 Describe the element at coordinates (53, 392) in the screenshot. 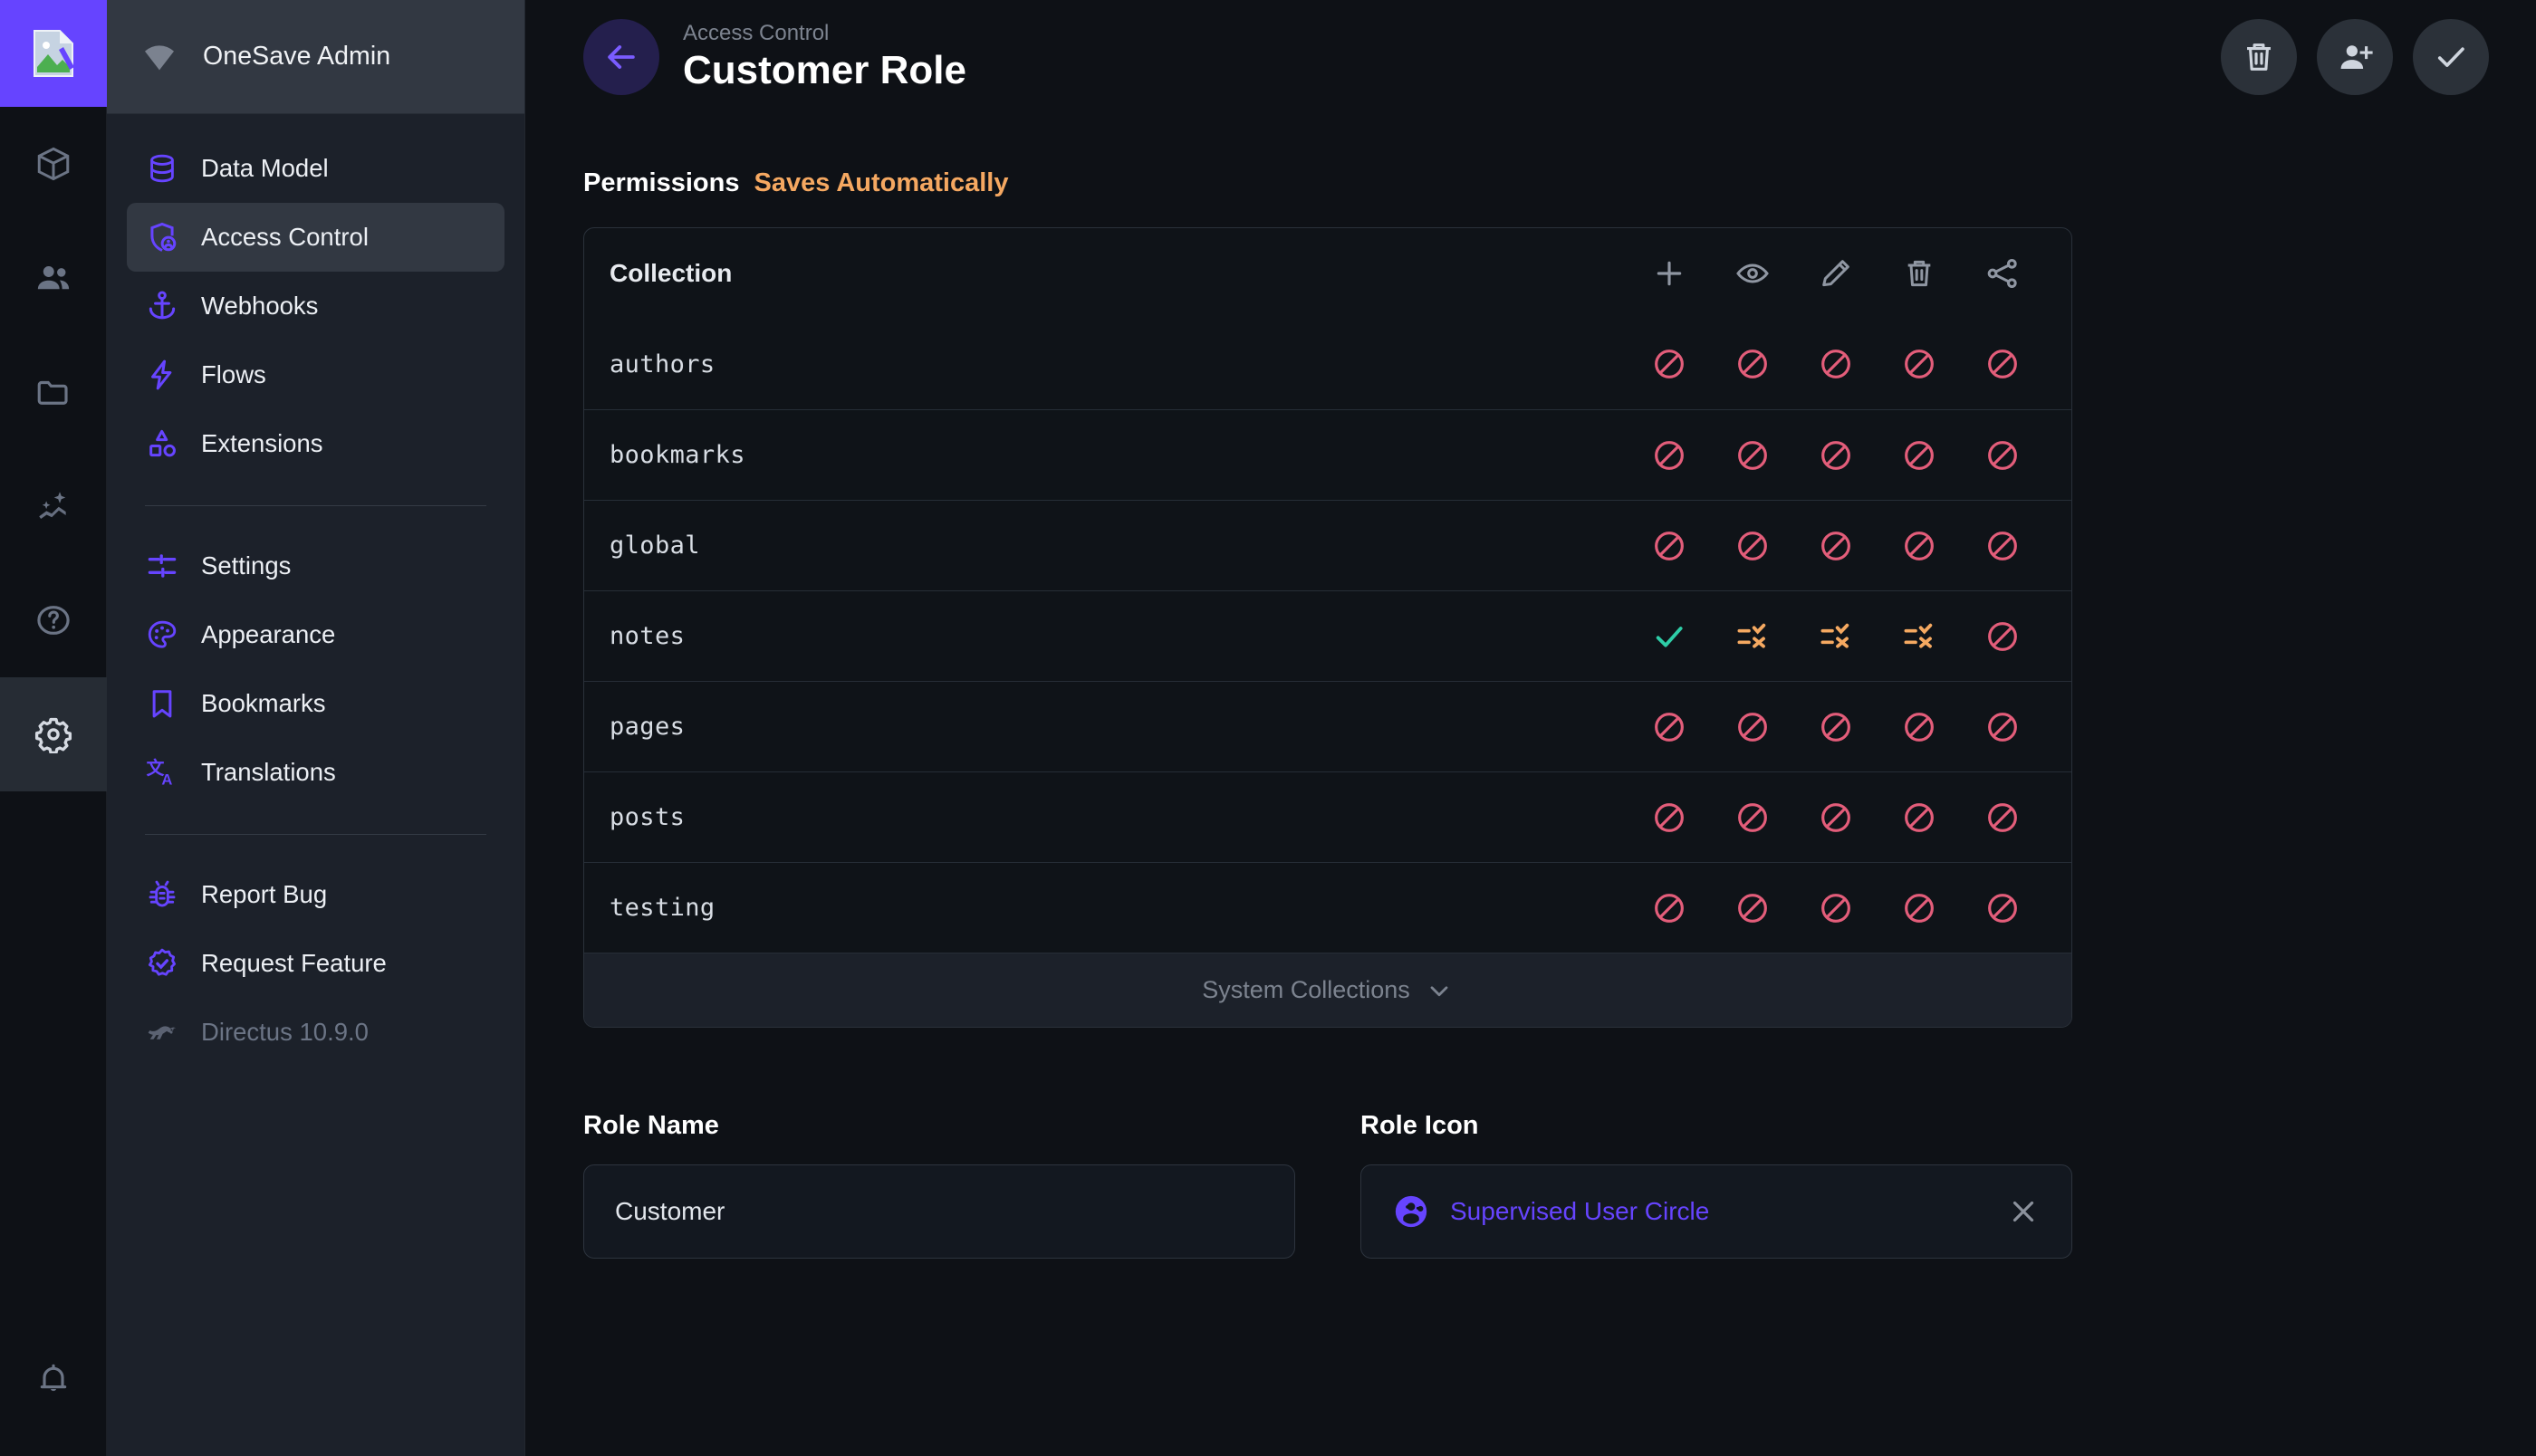

I see `module-btn-files` at that location.